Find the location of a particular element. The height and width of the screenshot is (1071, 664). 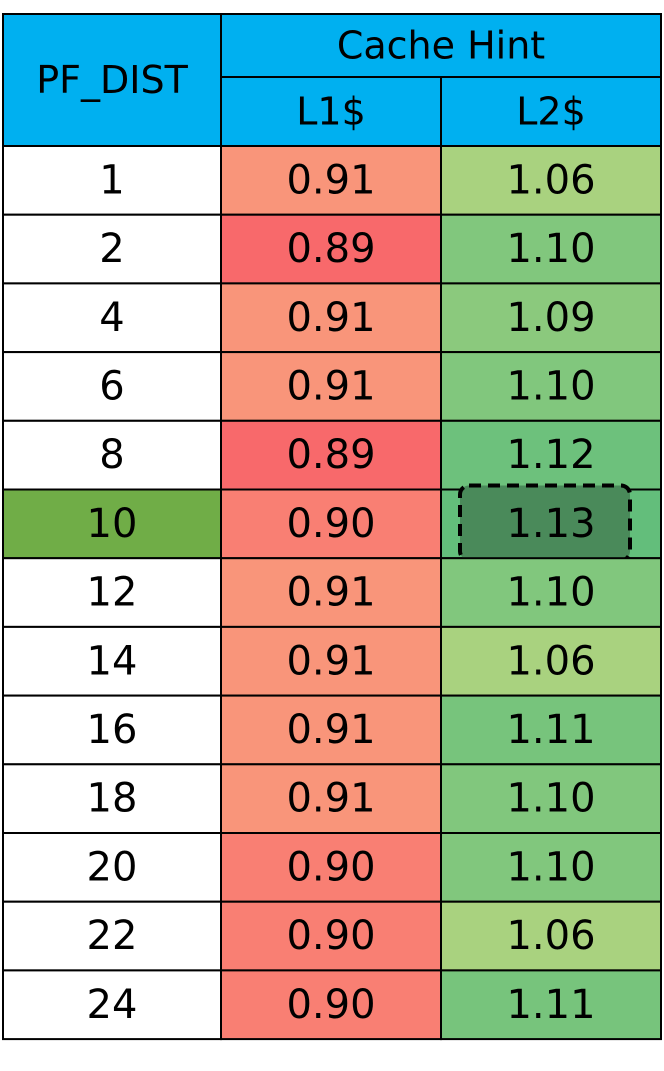

header-cache-hint-cell is located at coordinates (441, 45).